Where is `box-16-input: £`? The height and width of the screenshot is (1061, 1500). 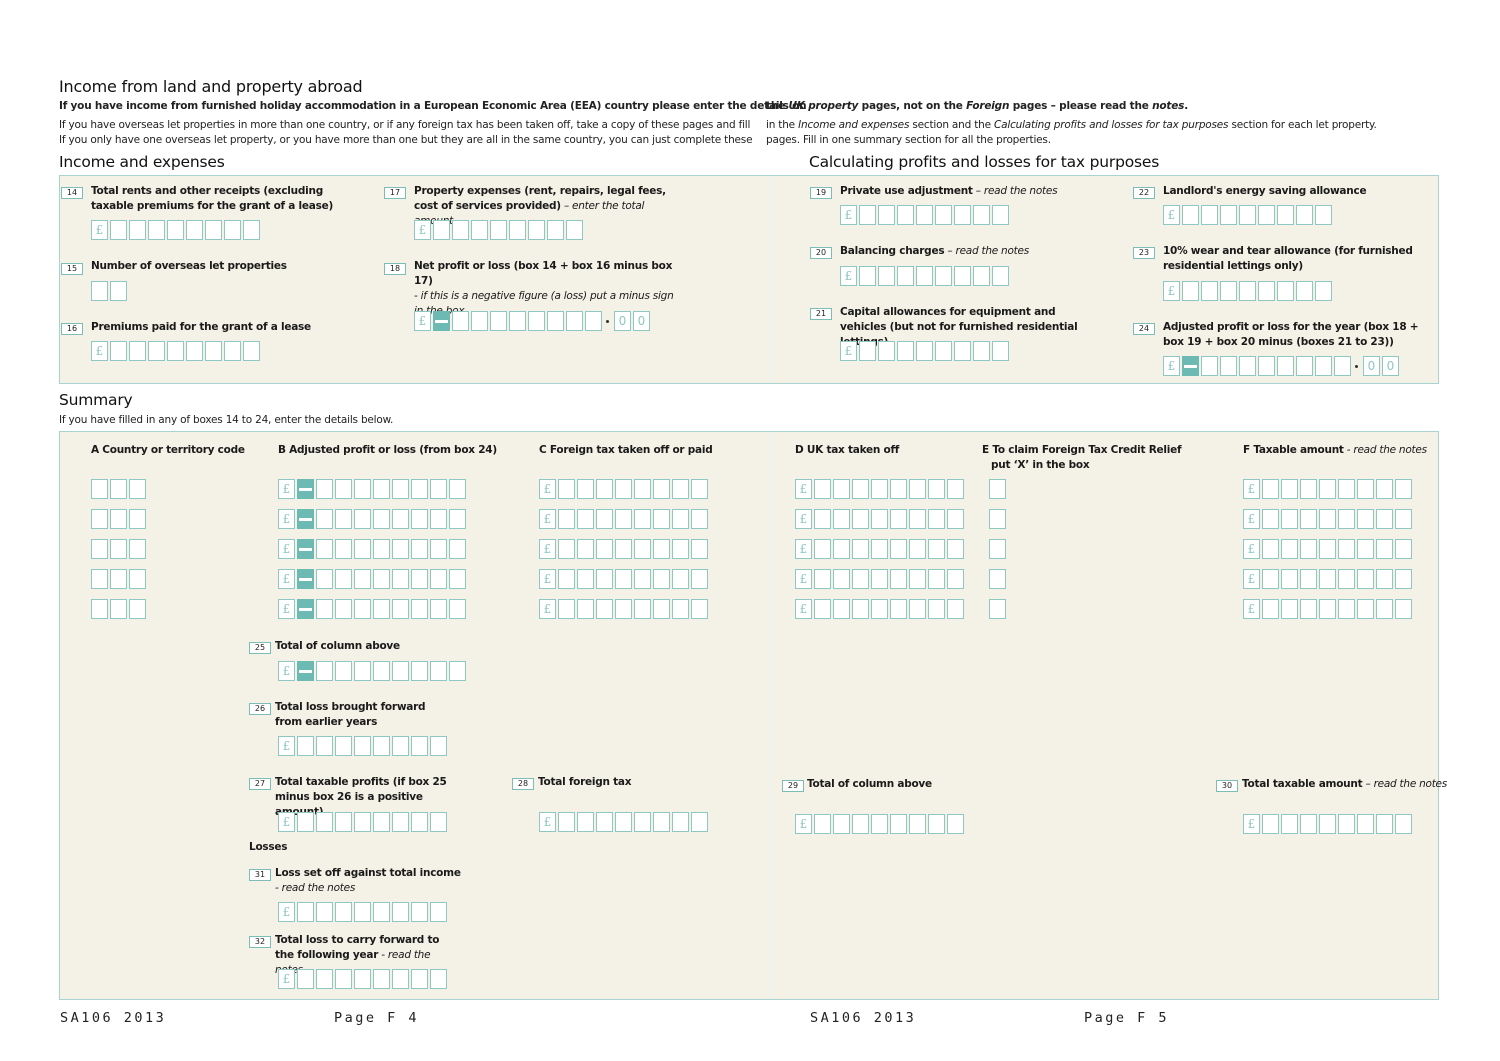 box-16-input: £ is located at coordinates (176, 351).